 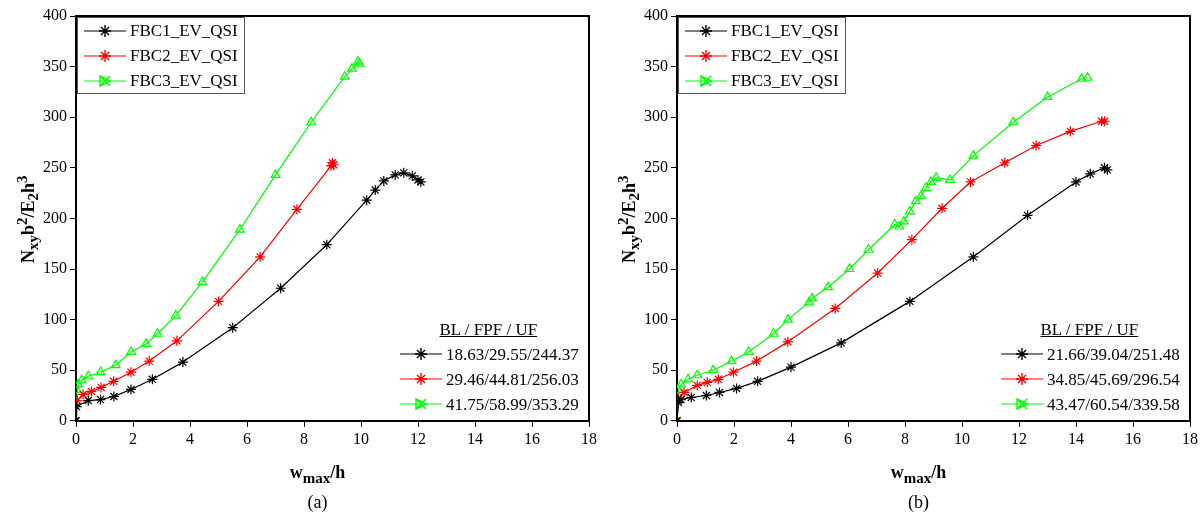 What do you see at coordinates (1113, 354) in the screenshot?
I see `annotation: 21.66/39.04/251.48` at bounding box center [1113, 354].